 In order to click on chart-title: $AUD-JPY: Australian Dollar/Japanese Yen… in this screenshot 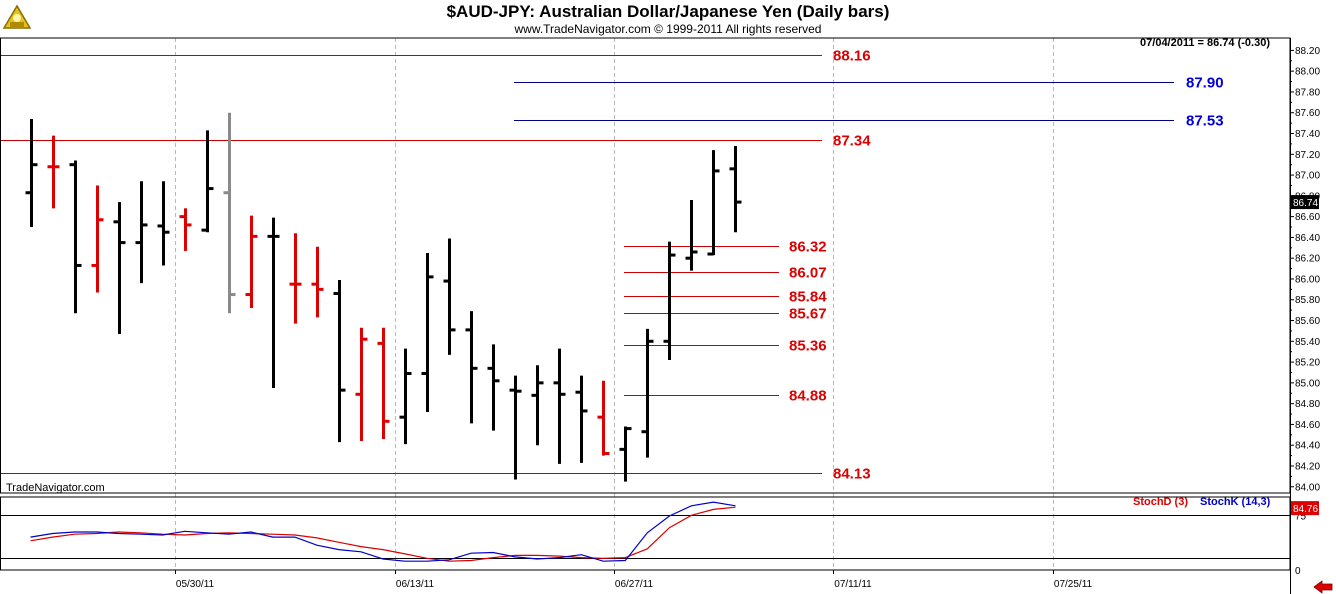, I will do `click(668, 11)`.